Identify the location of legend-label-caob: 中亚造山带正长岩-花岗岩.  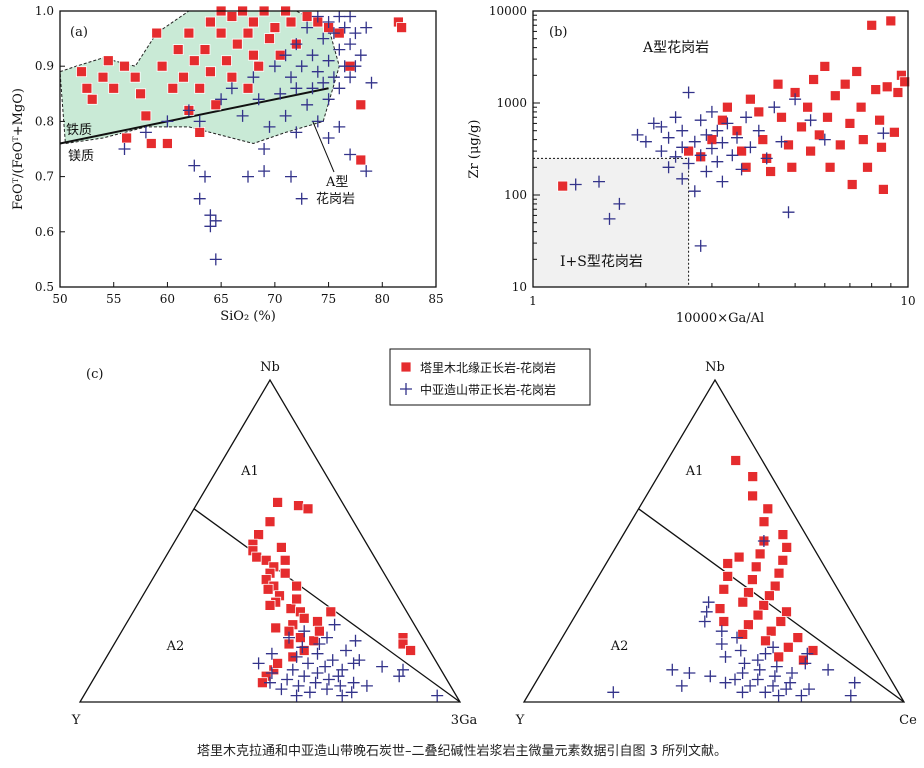
(488, 389).